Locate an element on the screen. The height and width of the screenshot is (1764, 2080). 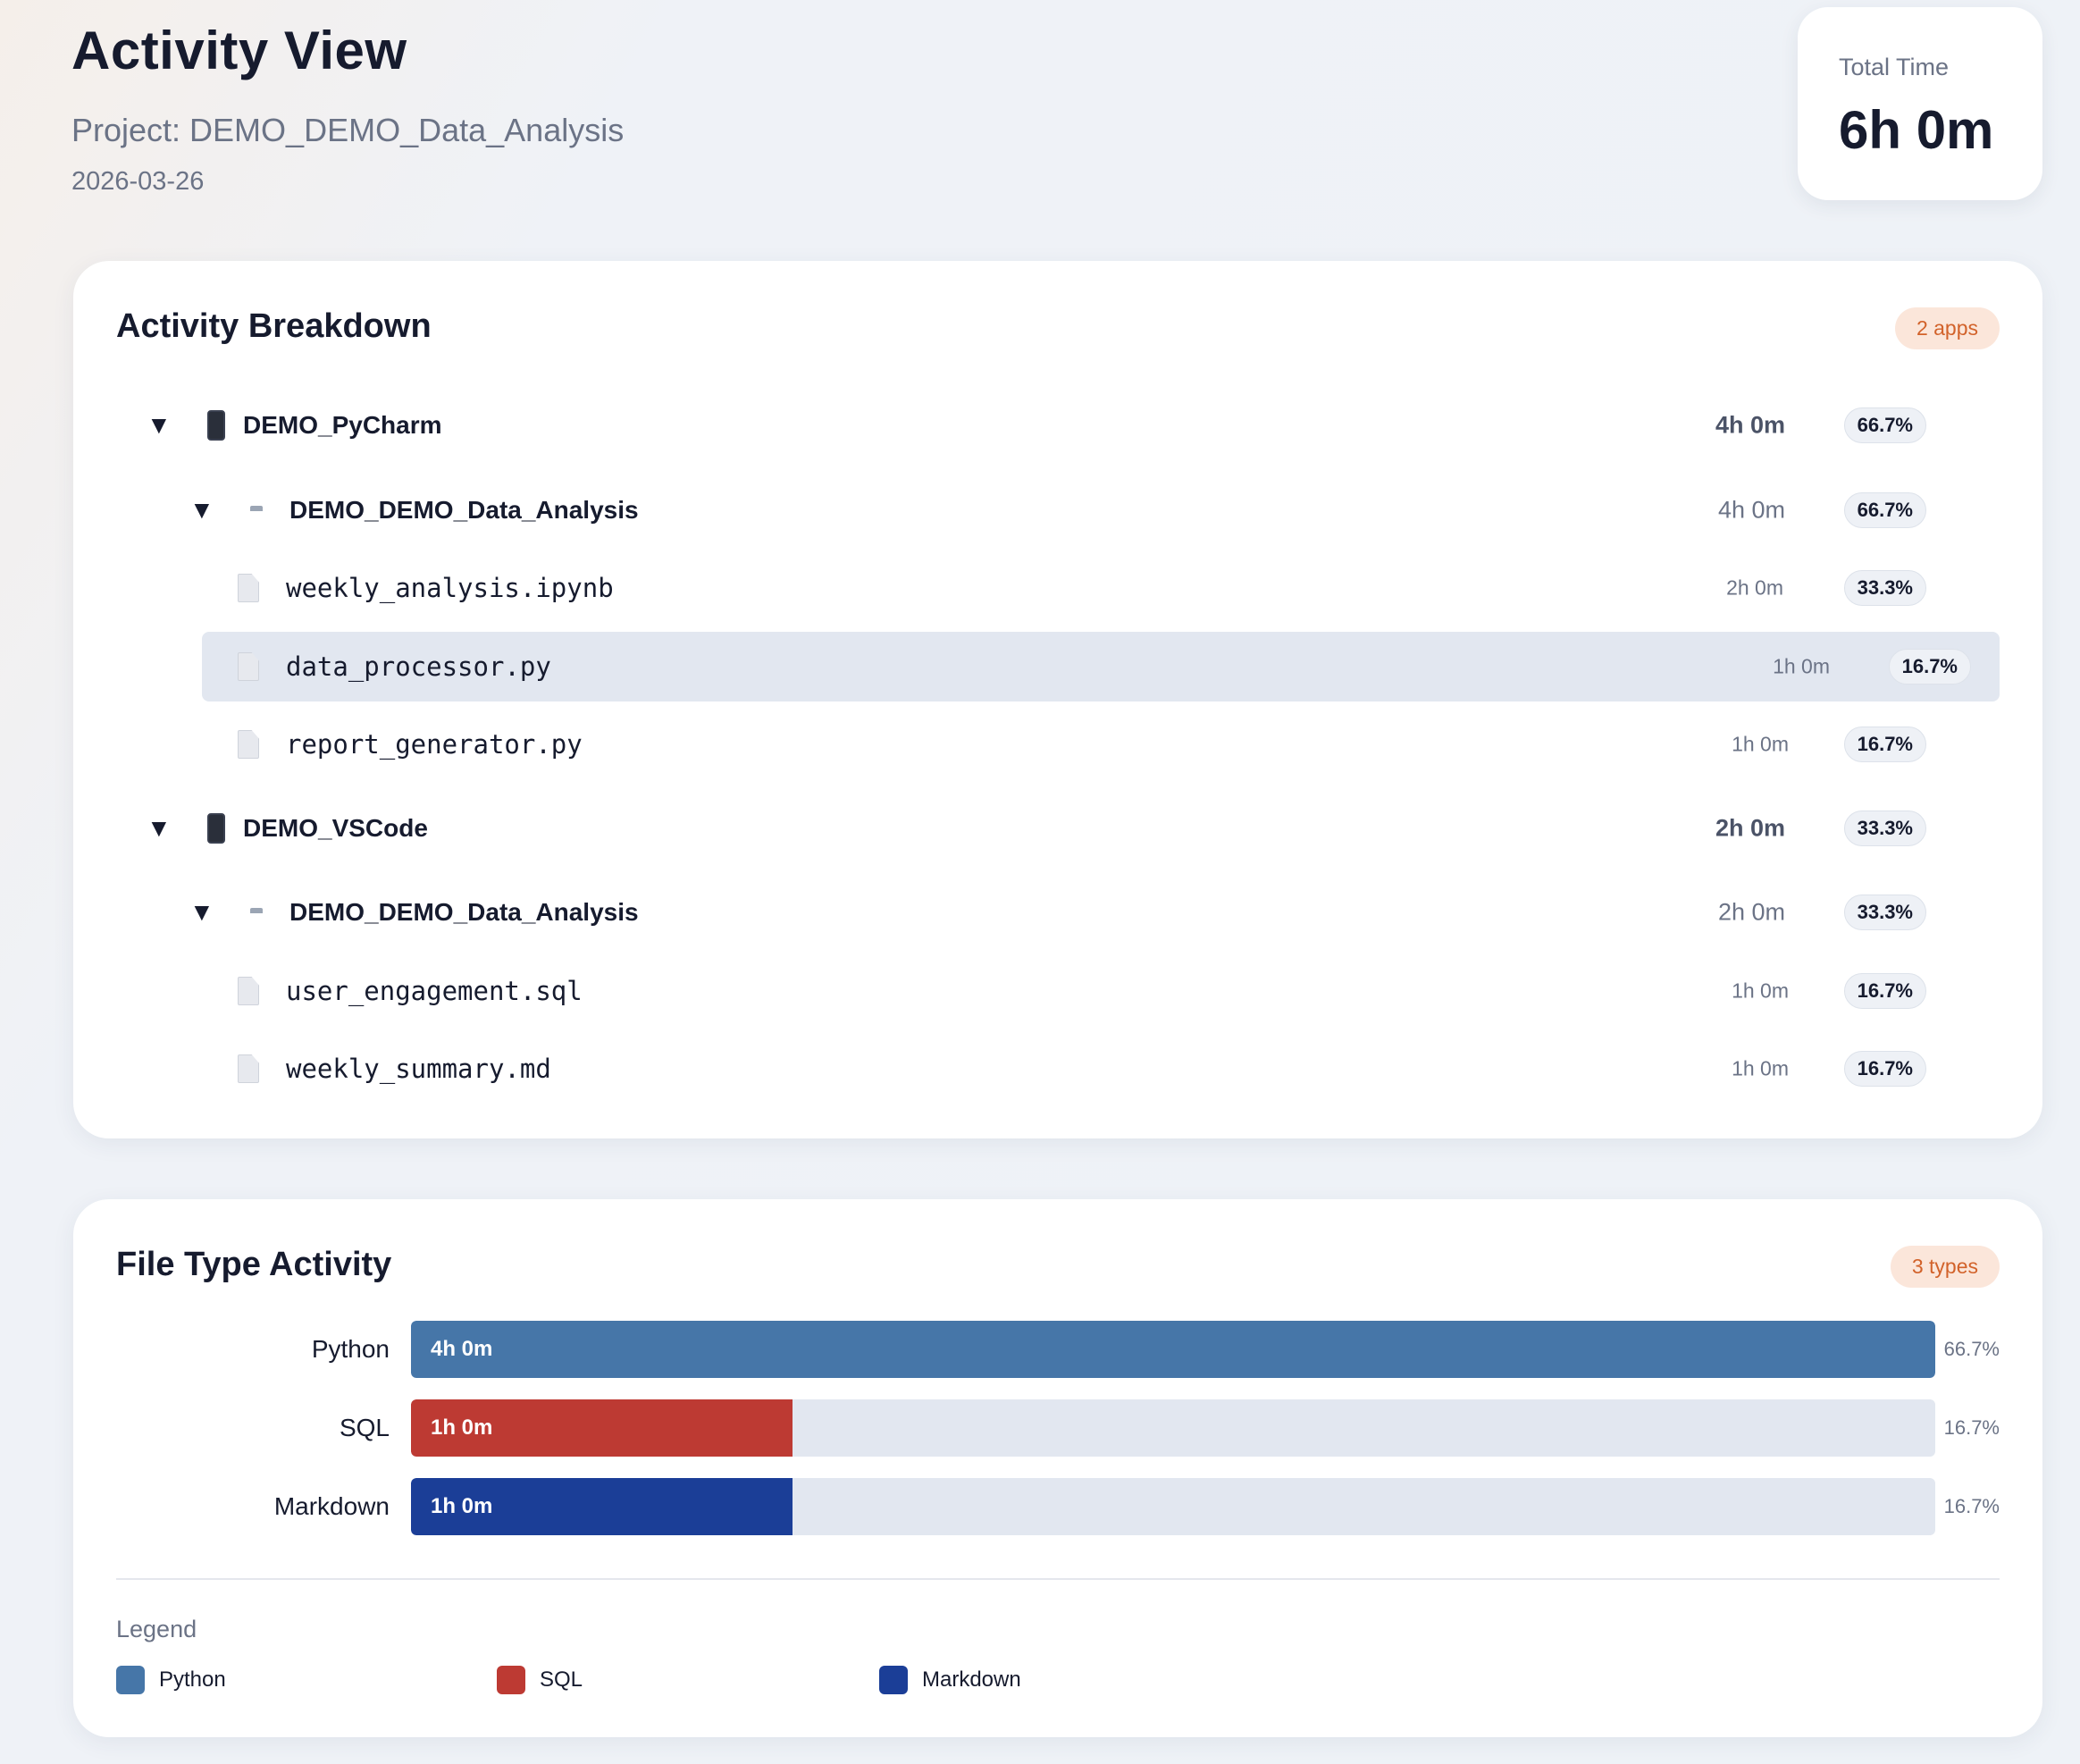
file-label: weekly_analysis.ipynb is located at coordinates (450, 588).